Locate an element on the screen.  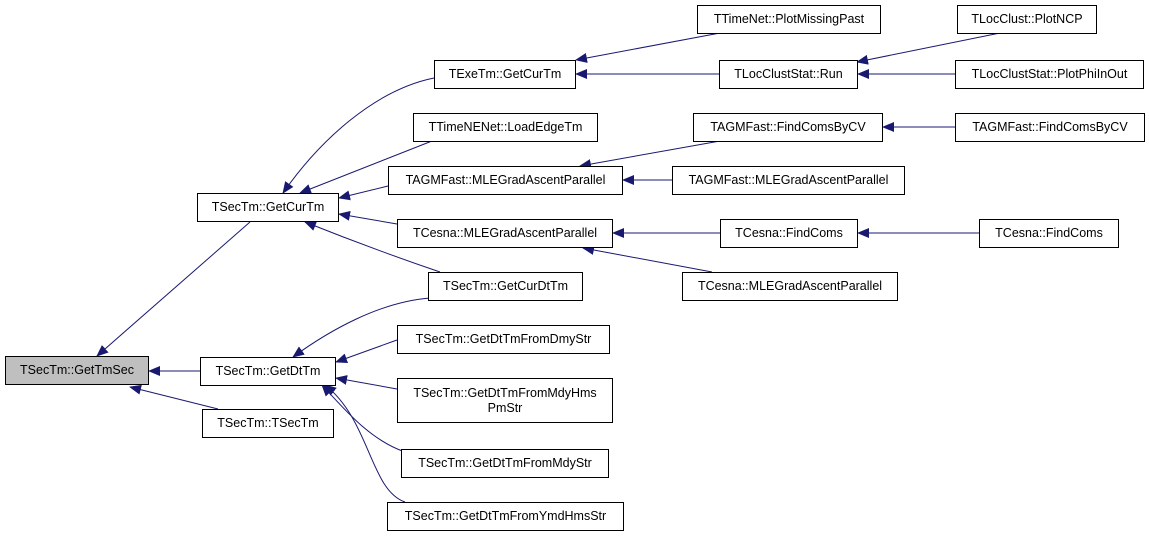
node-agm-mle: TAGMFast::MLEGradAscentParallel is located at coordinates (505, 180).